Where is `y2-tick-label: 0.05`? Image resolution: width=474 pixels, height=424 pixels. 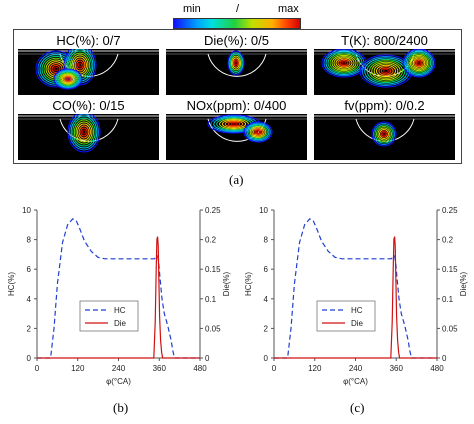 y2-tick-label: 0.05 is located at coordinates (213, 328).